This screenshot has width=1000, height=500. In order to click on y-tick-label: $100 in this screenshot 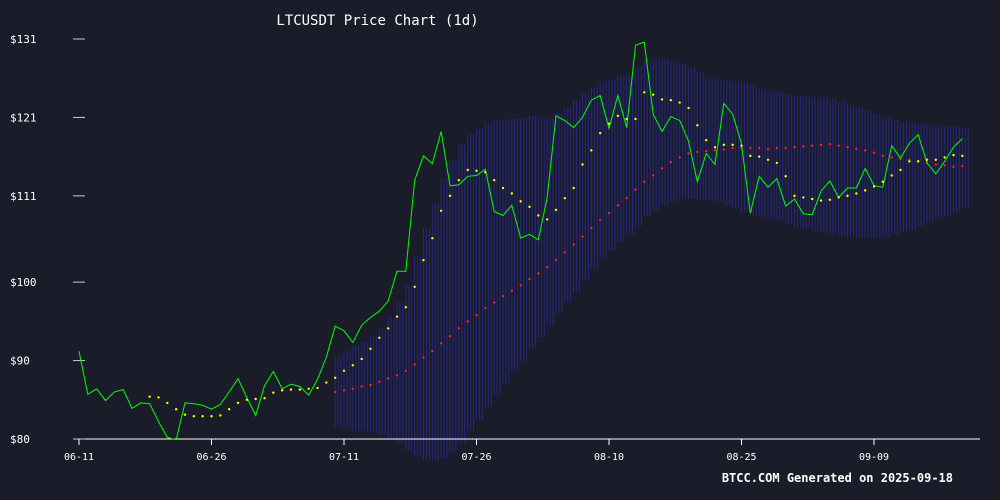, I will do `click(23, 282)`.